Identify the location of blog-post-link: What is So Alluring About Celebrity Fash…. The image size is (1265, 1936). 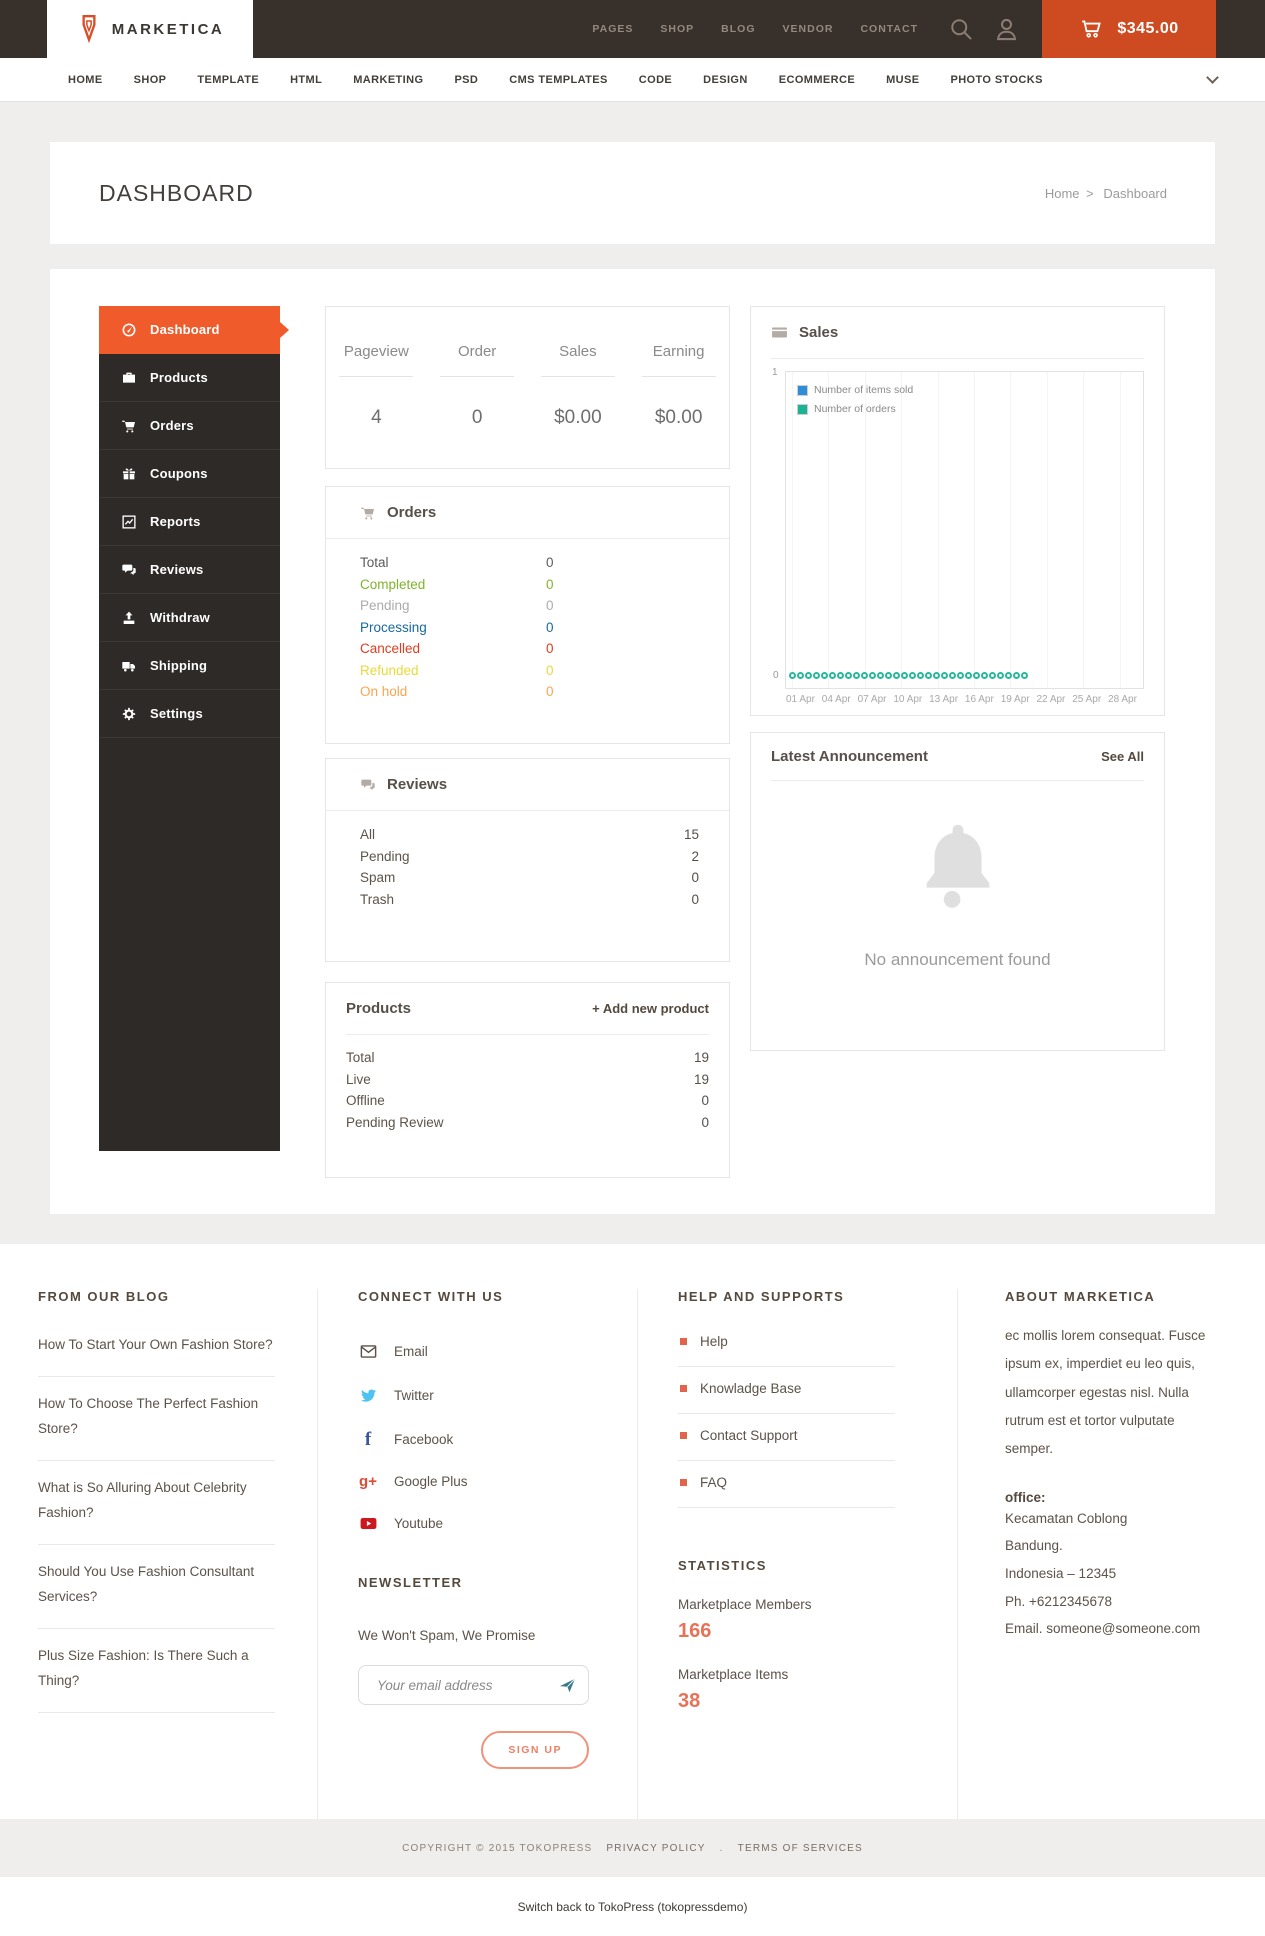
(156, 1503).